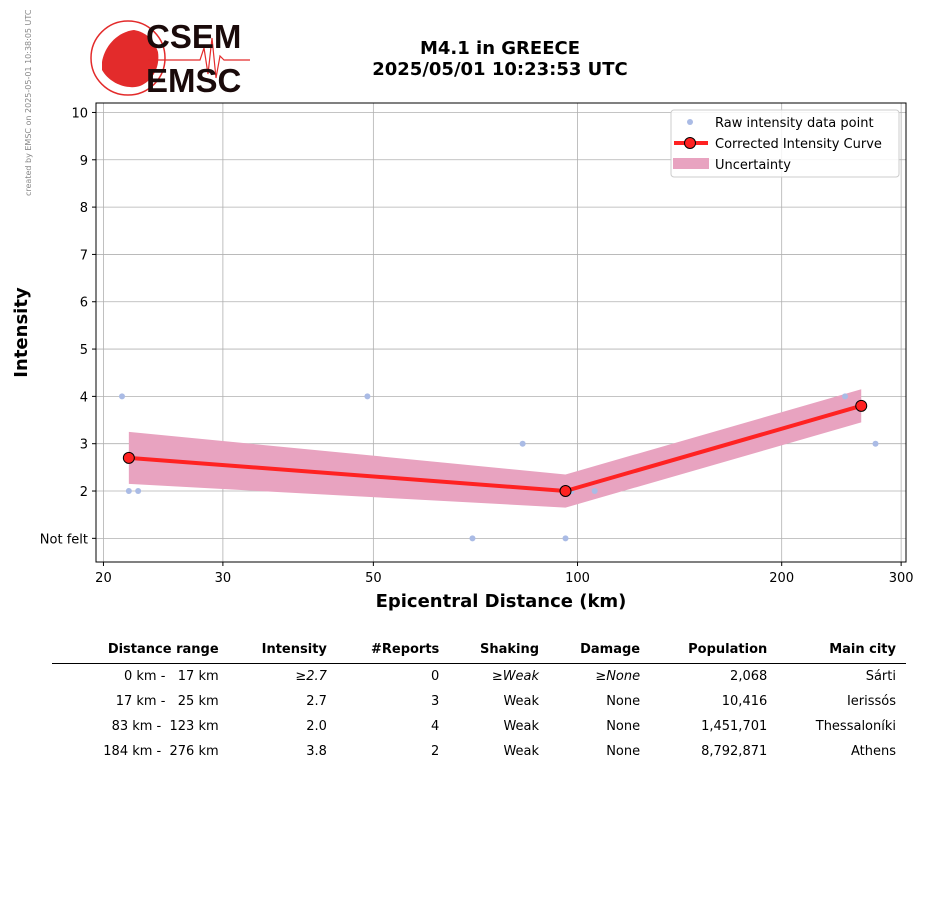  I want to click on logo-seismogram, so click(199, 58).